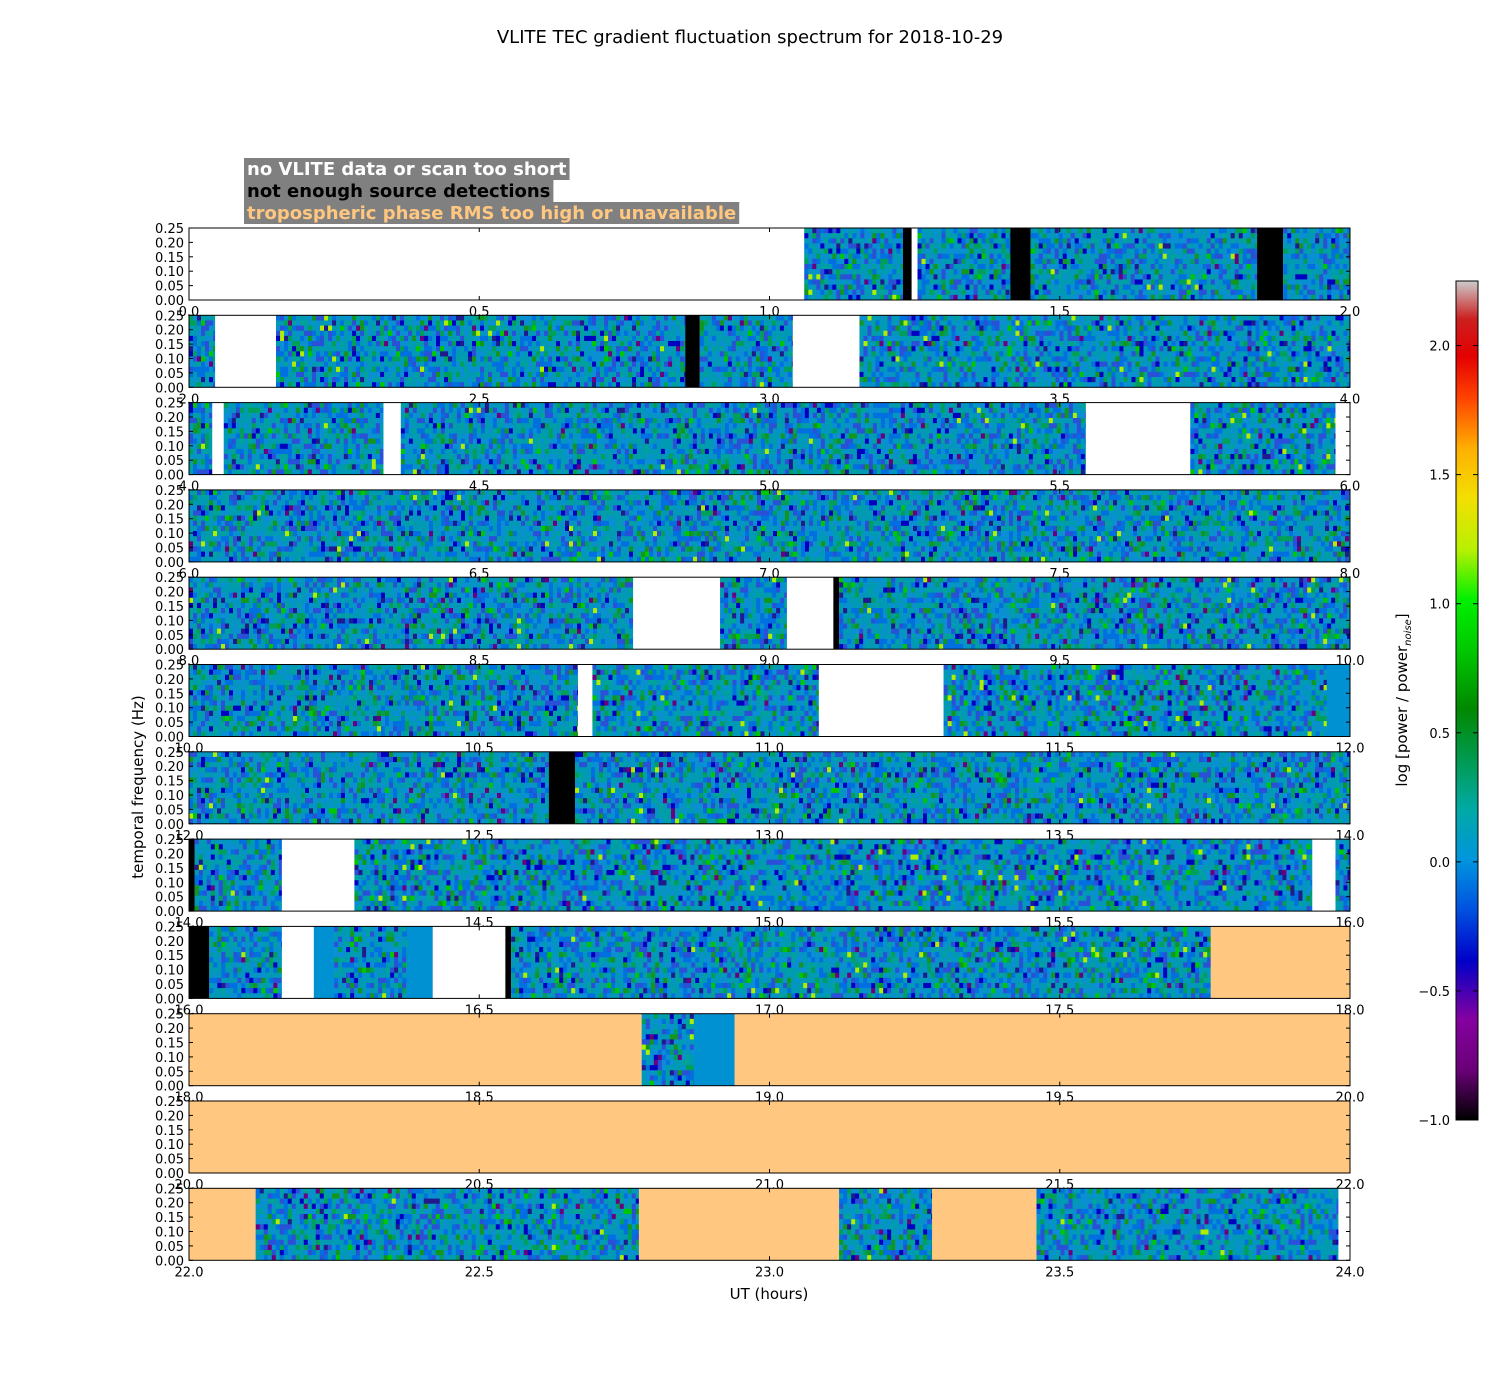 The height and width of the screenshot is (1400, 1500). I want to click on segment-none, so click(915, 264).